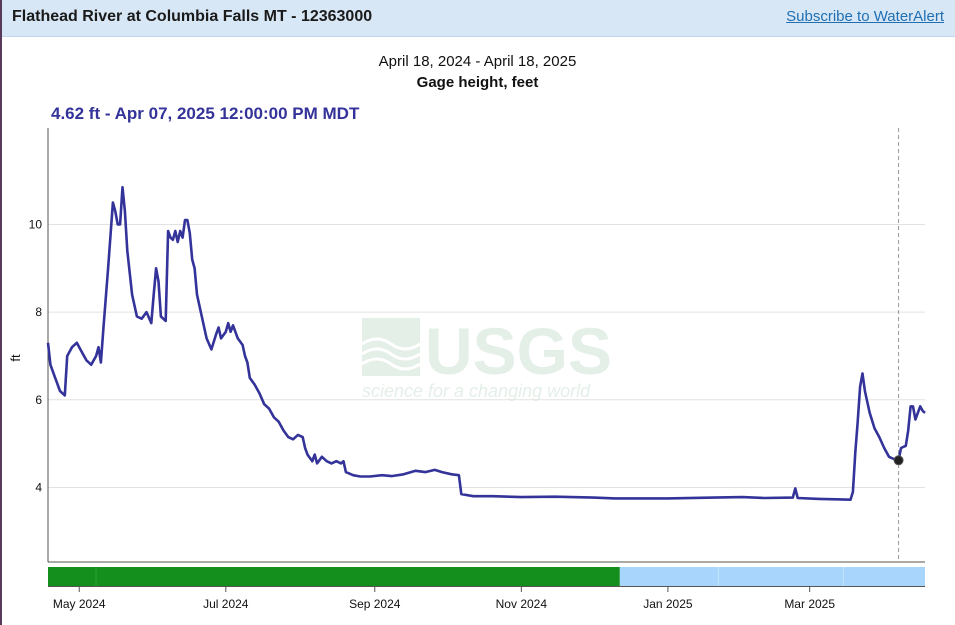  I want to click on usgs-watermark: USGS science for a changing world, so click(486, 357).